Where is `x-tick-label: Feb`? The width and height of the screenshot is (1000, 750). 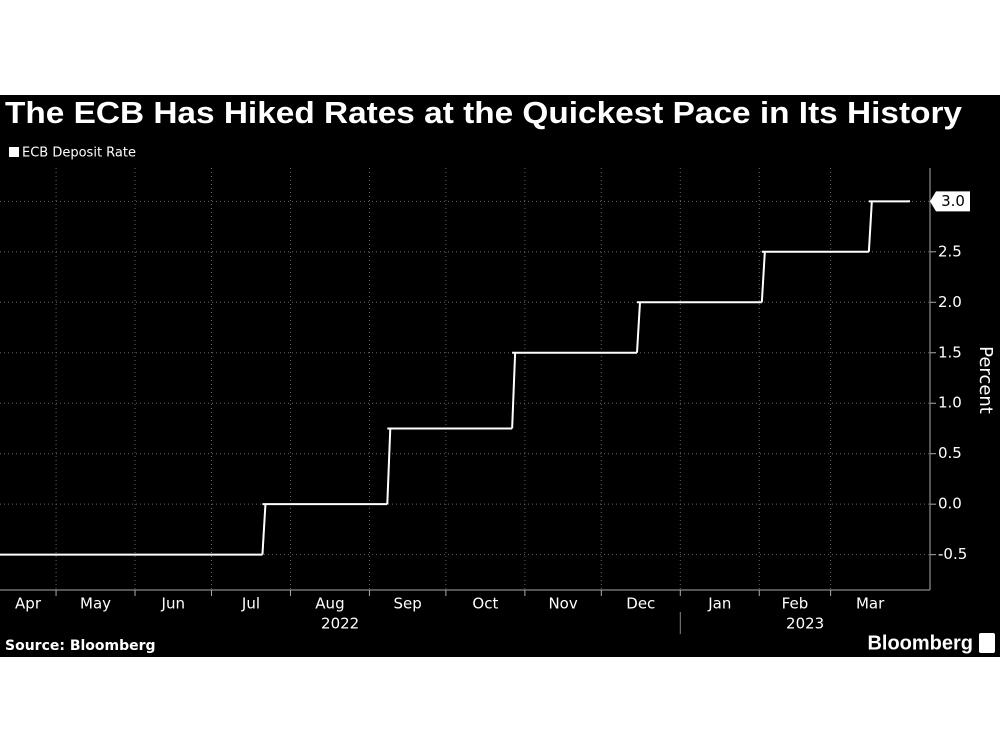
x-tick-label: Feb is located at coordinates (795, 604).